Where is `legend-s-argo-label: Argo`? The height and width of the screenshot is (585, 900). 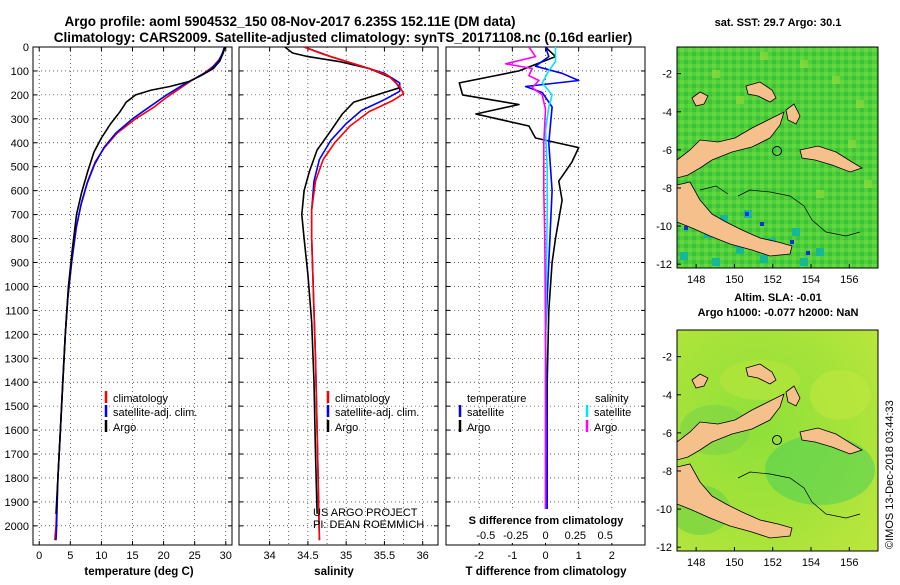 legend-s-argo-label: Argo is located at coordinates (605, 428).